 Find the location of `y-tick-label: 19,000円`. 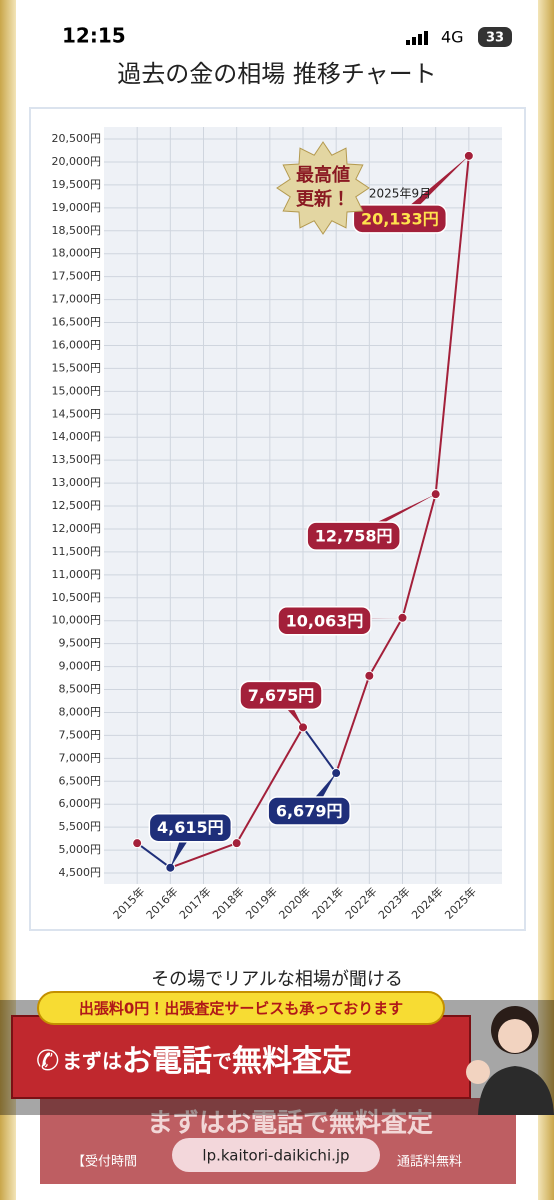

y-tick-label: 19,000円 is located at coordinates (77, 207).